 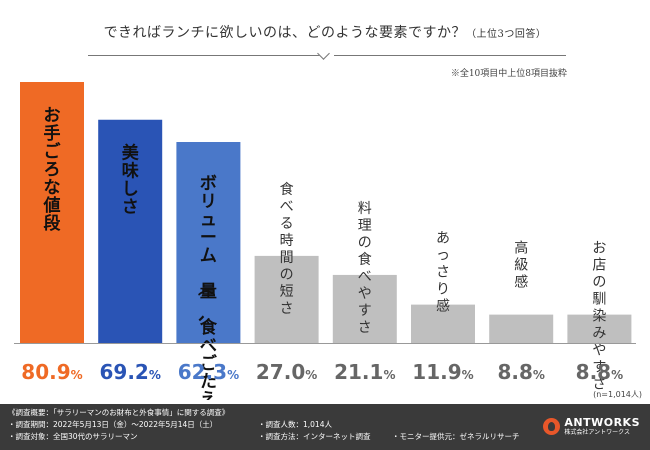 I want to click on value-label-2: 69.2%, so click(x=130, y=372).